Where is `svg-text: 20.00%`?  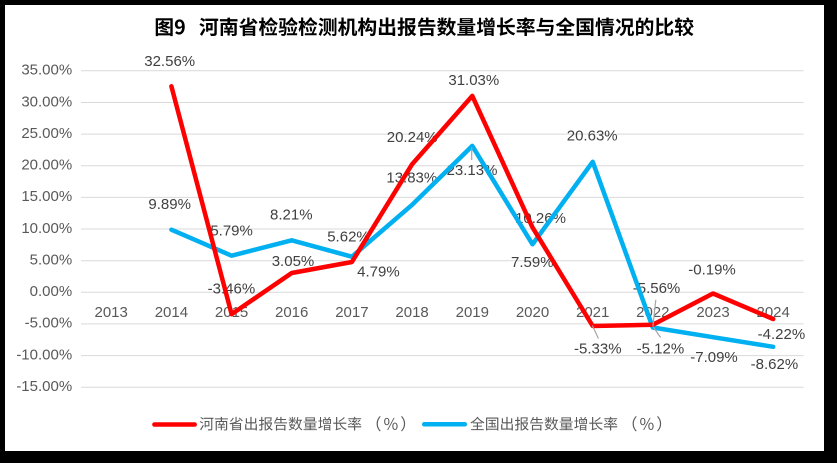
svg-text: 20.00% is located at coordinates (46, 165).